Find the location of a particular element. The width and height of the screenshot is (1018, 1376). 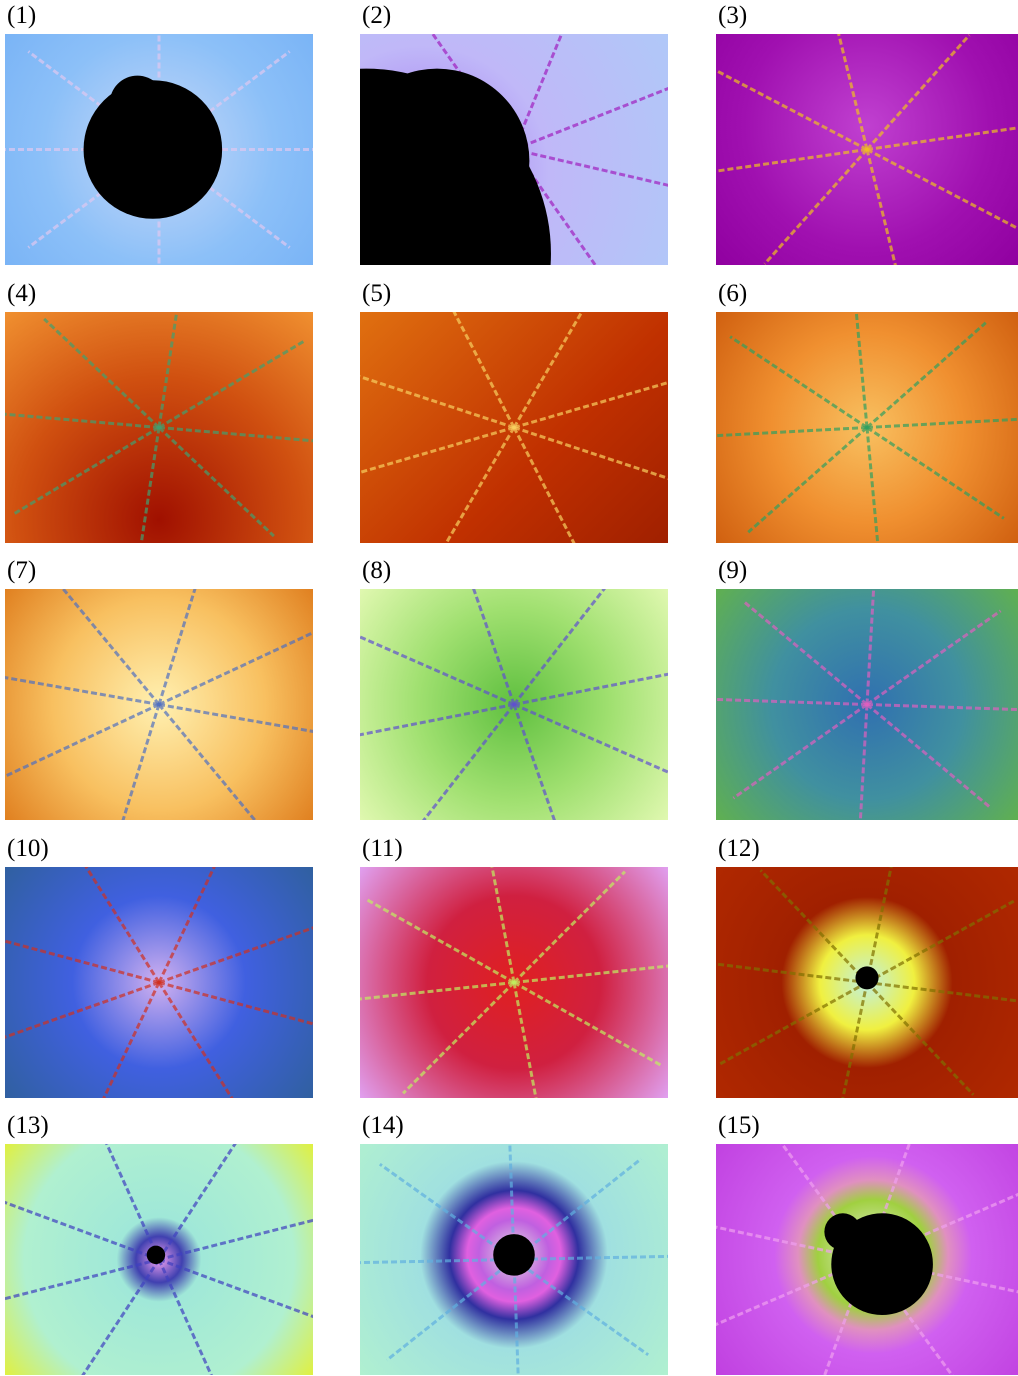

panel-label: (4) is located at coordinates (22, 293).